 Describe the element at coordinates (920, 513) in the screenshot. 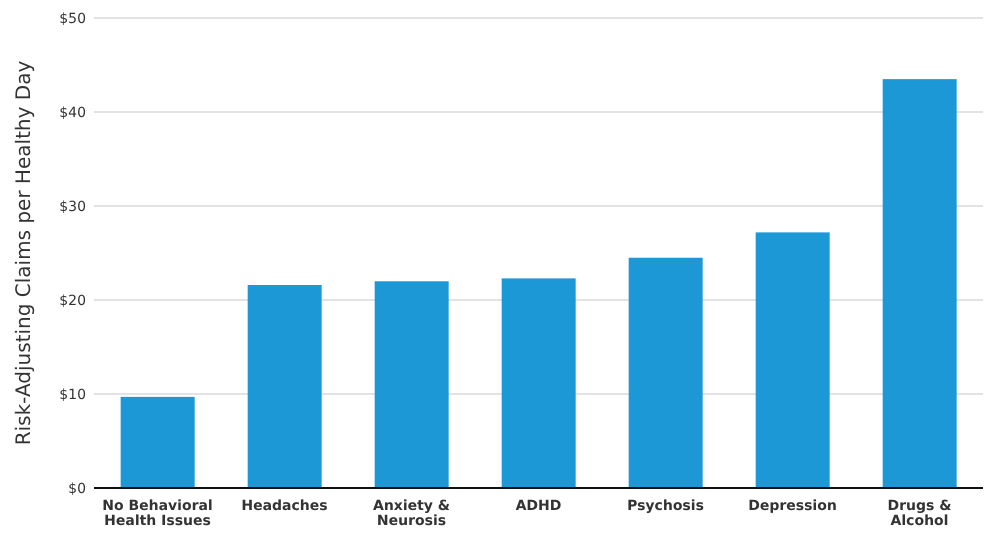

I see `x-tick-label: Drugs & Alcohol` at that location.